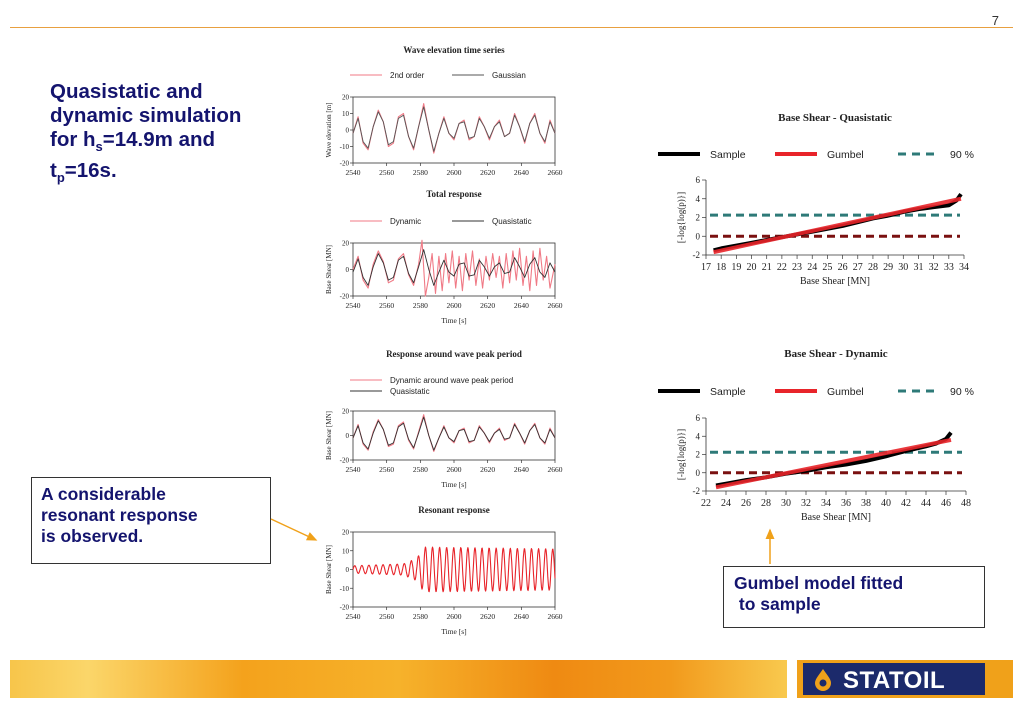  I want to click on resonant-plot-frame, so click(454, 569).